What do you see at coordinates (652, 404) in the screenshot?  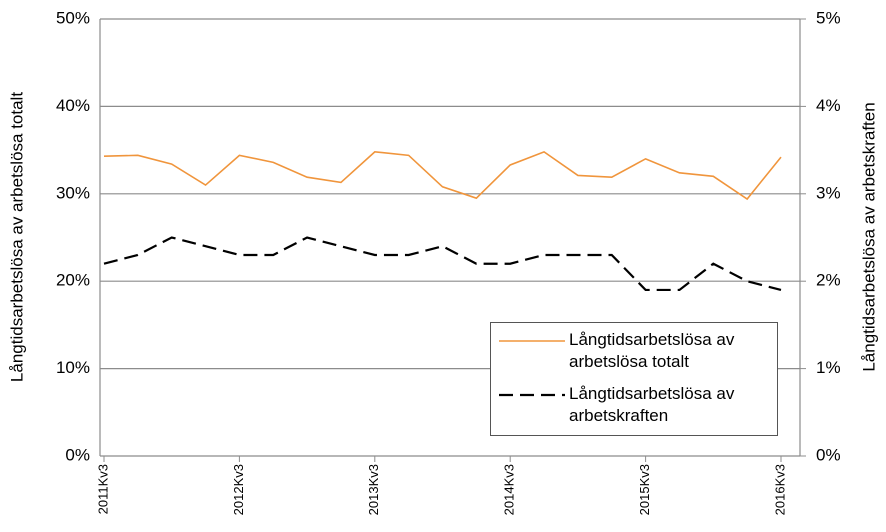 I see `legend-label: Långtidsarbetslösa av arbetskraften` at bounding box center [652, 404].